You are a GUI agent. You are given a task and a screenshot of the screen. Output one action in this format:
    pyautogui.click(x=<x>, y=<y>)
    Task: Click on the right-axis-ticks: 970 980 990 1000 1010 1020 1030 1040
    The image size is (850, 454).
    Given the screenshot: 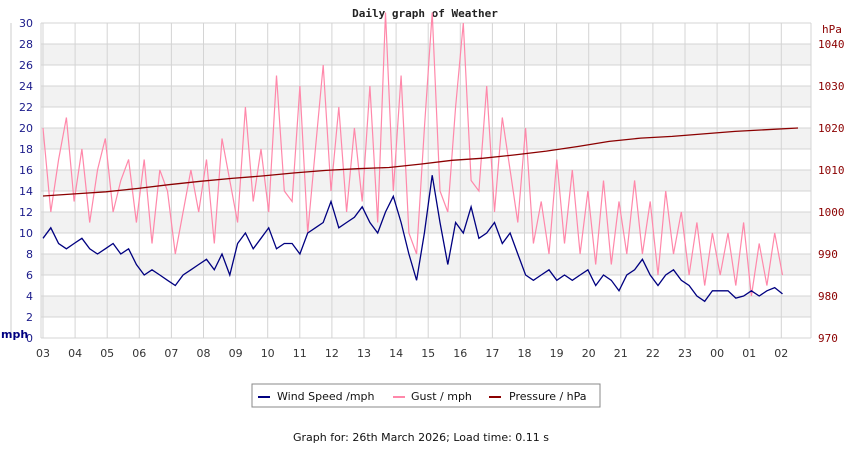 What is the action you would take?
    pyautogui.click(x=831, y=191)
    